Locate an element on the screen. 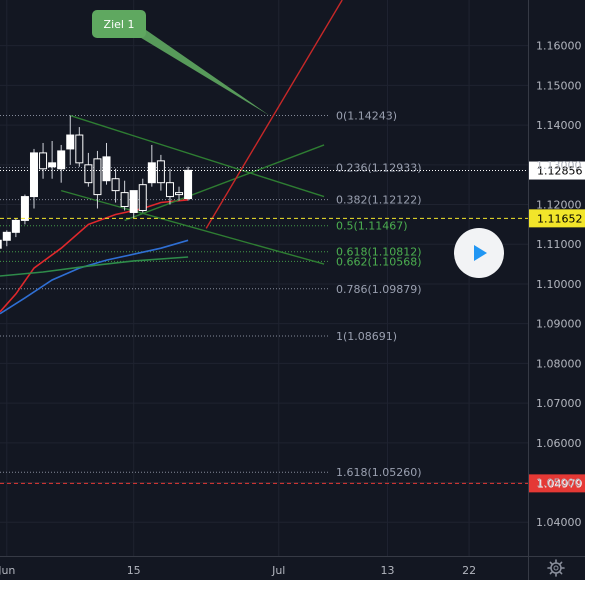  callout-box is located at coordinates (119, 24).